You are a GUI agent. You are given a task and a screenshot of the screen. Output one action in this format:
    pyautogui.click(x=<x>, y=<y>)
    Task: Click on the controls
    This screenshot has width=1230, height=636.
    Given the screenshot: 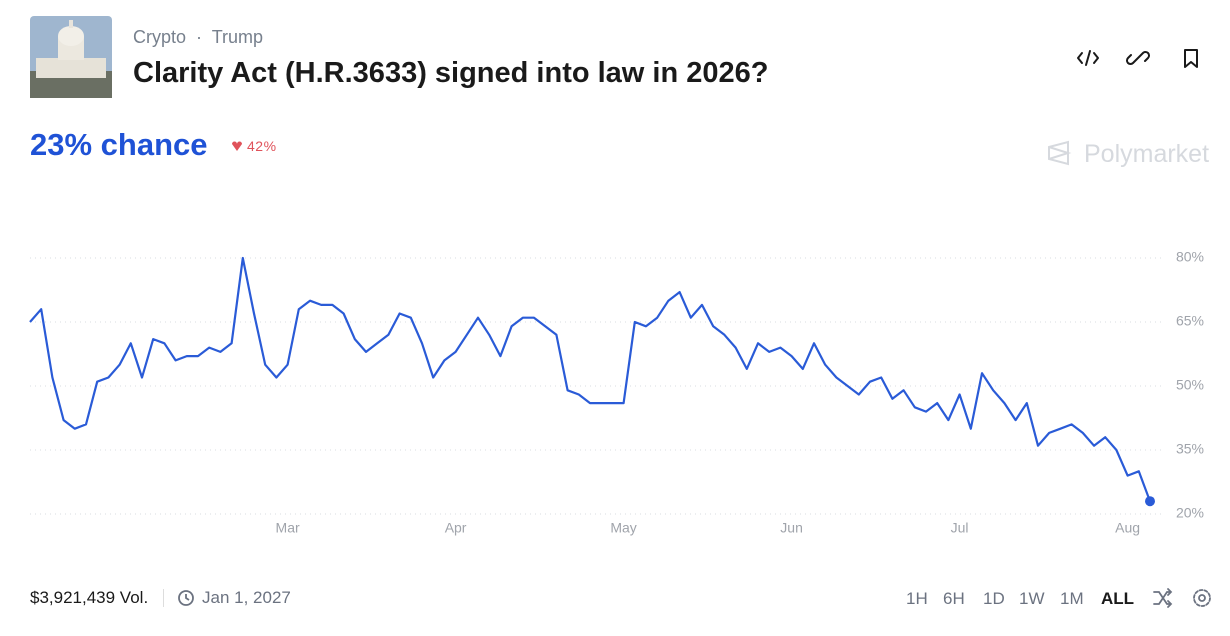 What is the action you would take?
    pyautogui.click(x=1182, y=598)
    